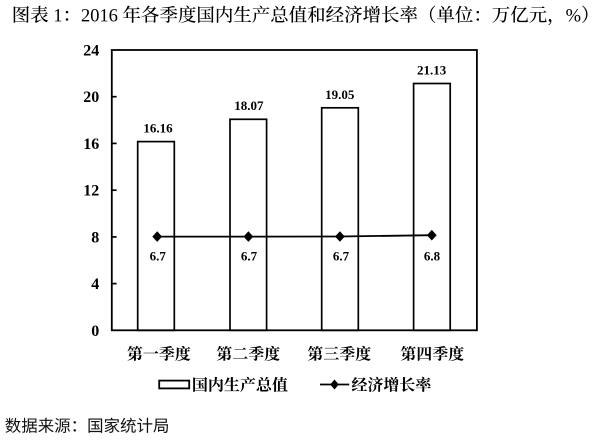  Describe the element at coordinates (95, 237) in the screenshot. I see `svg-text: 8` at that location.